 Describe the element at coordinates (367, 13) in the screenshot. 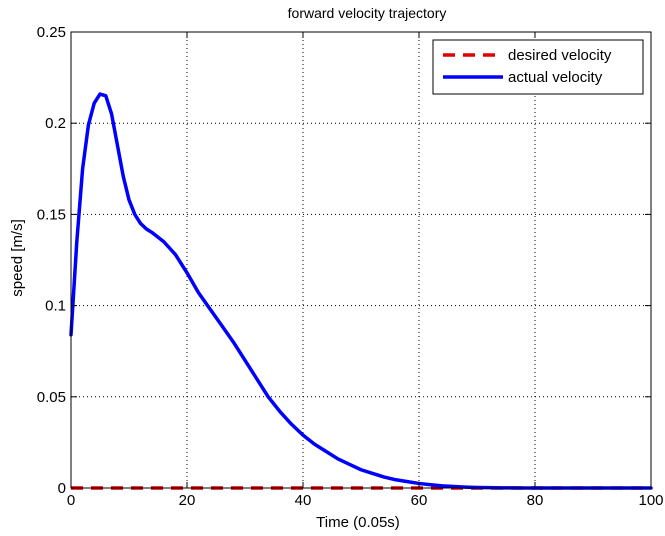

I see `chart-title: forward velocity trajectory` at that location.